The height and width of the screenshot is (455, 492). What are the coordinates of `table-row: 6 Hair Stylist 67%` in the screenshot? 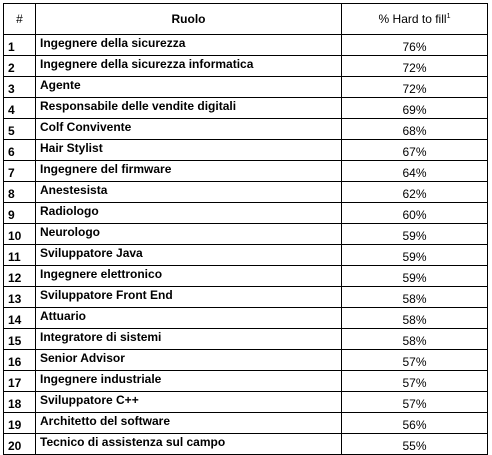 It's located at (245, 150).